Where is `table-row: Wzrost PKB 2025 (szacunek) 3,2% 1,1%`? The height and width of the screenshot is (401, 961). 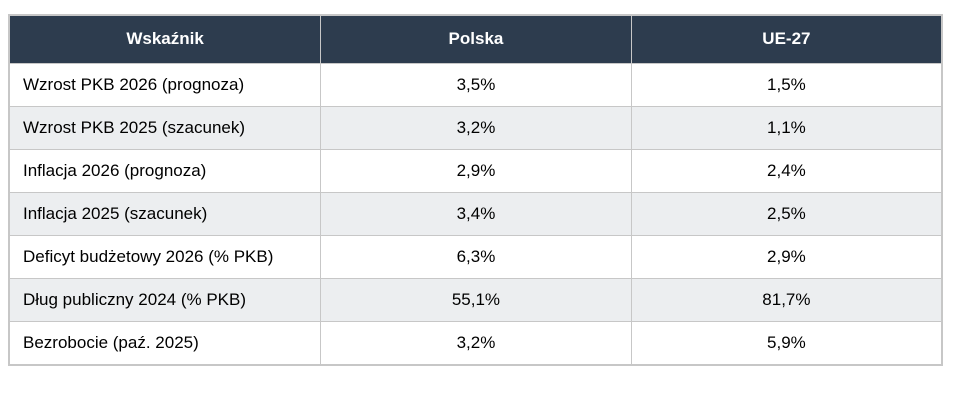 table-row: Wzrost PKB 2025 (szacunek) 3,2% 1,1% is located at coordinates (475, 127).